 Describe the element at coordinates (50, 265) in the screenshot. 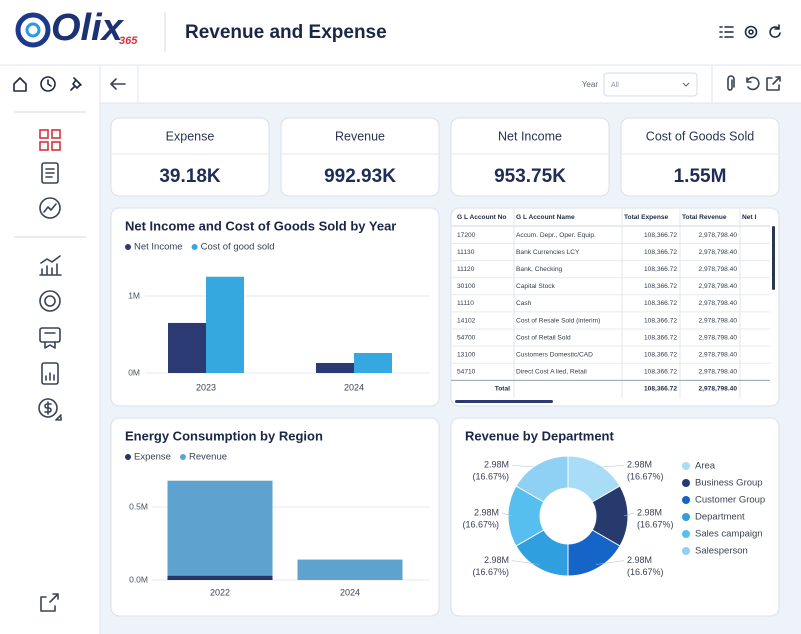

I see `growth-icon` at that location.